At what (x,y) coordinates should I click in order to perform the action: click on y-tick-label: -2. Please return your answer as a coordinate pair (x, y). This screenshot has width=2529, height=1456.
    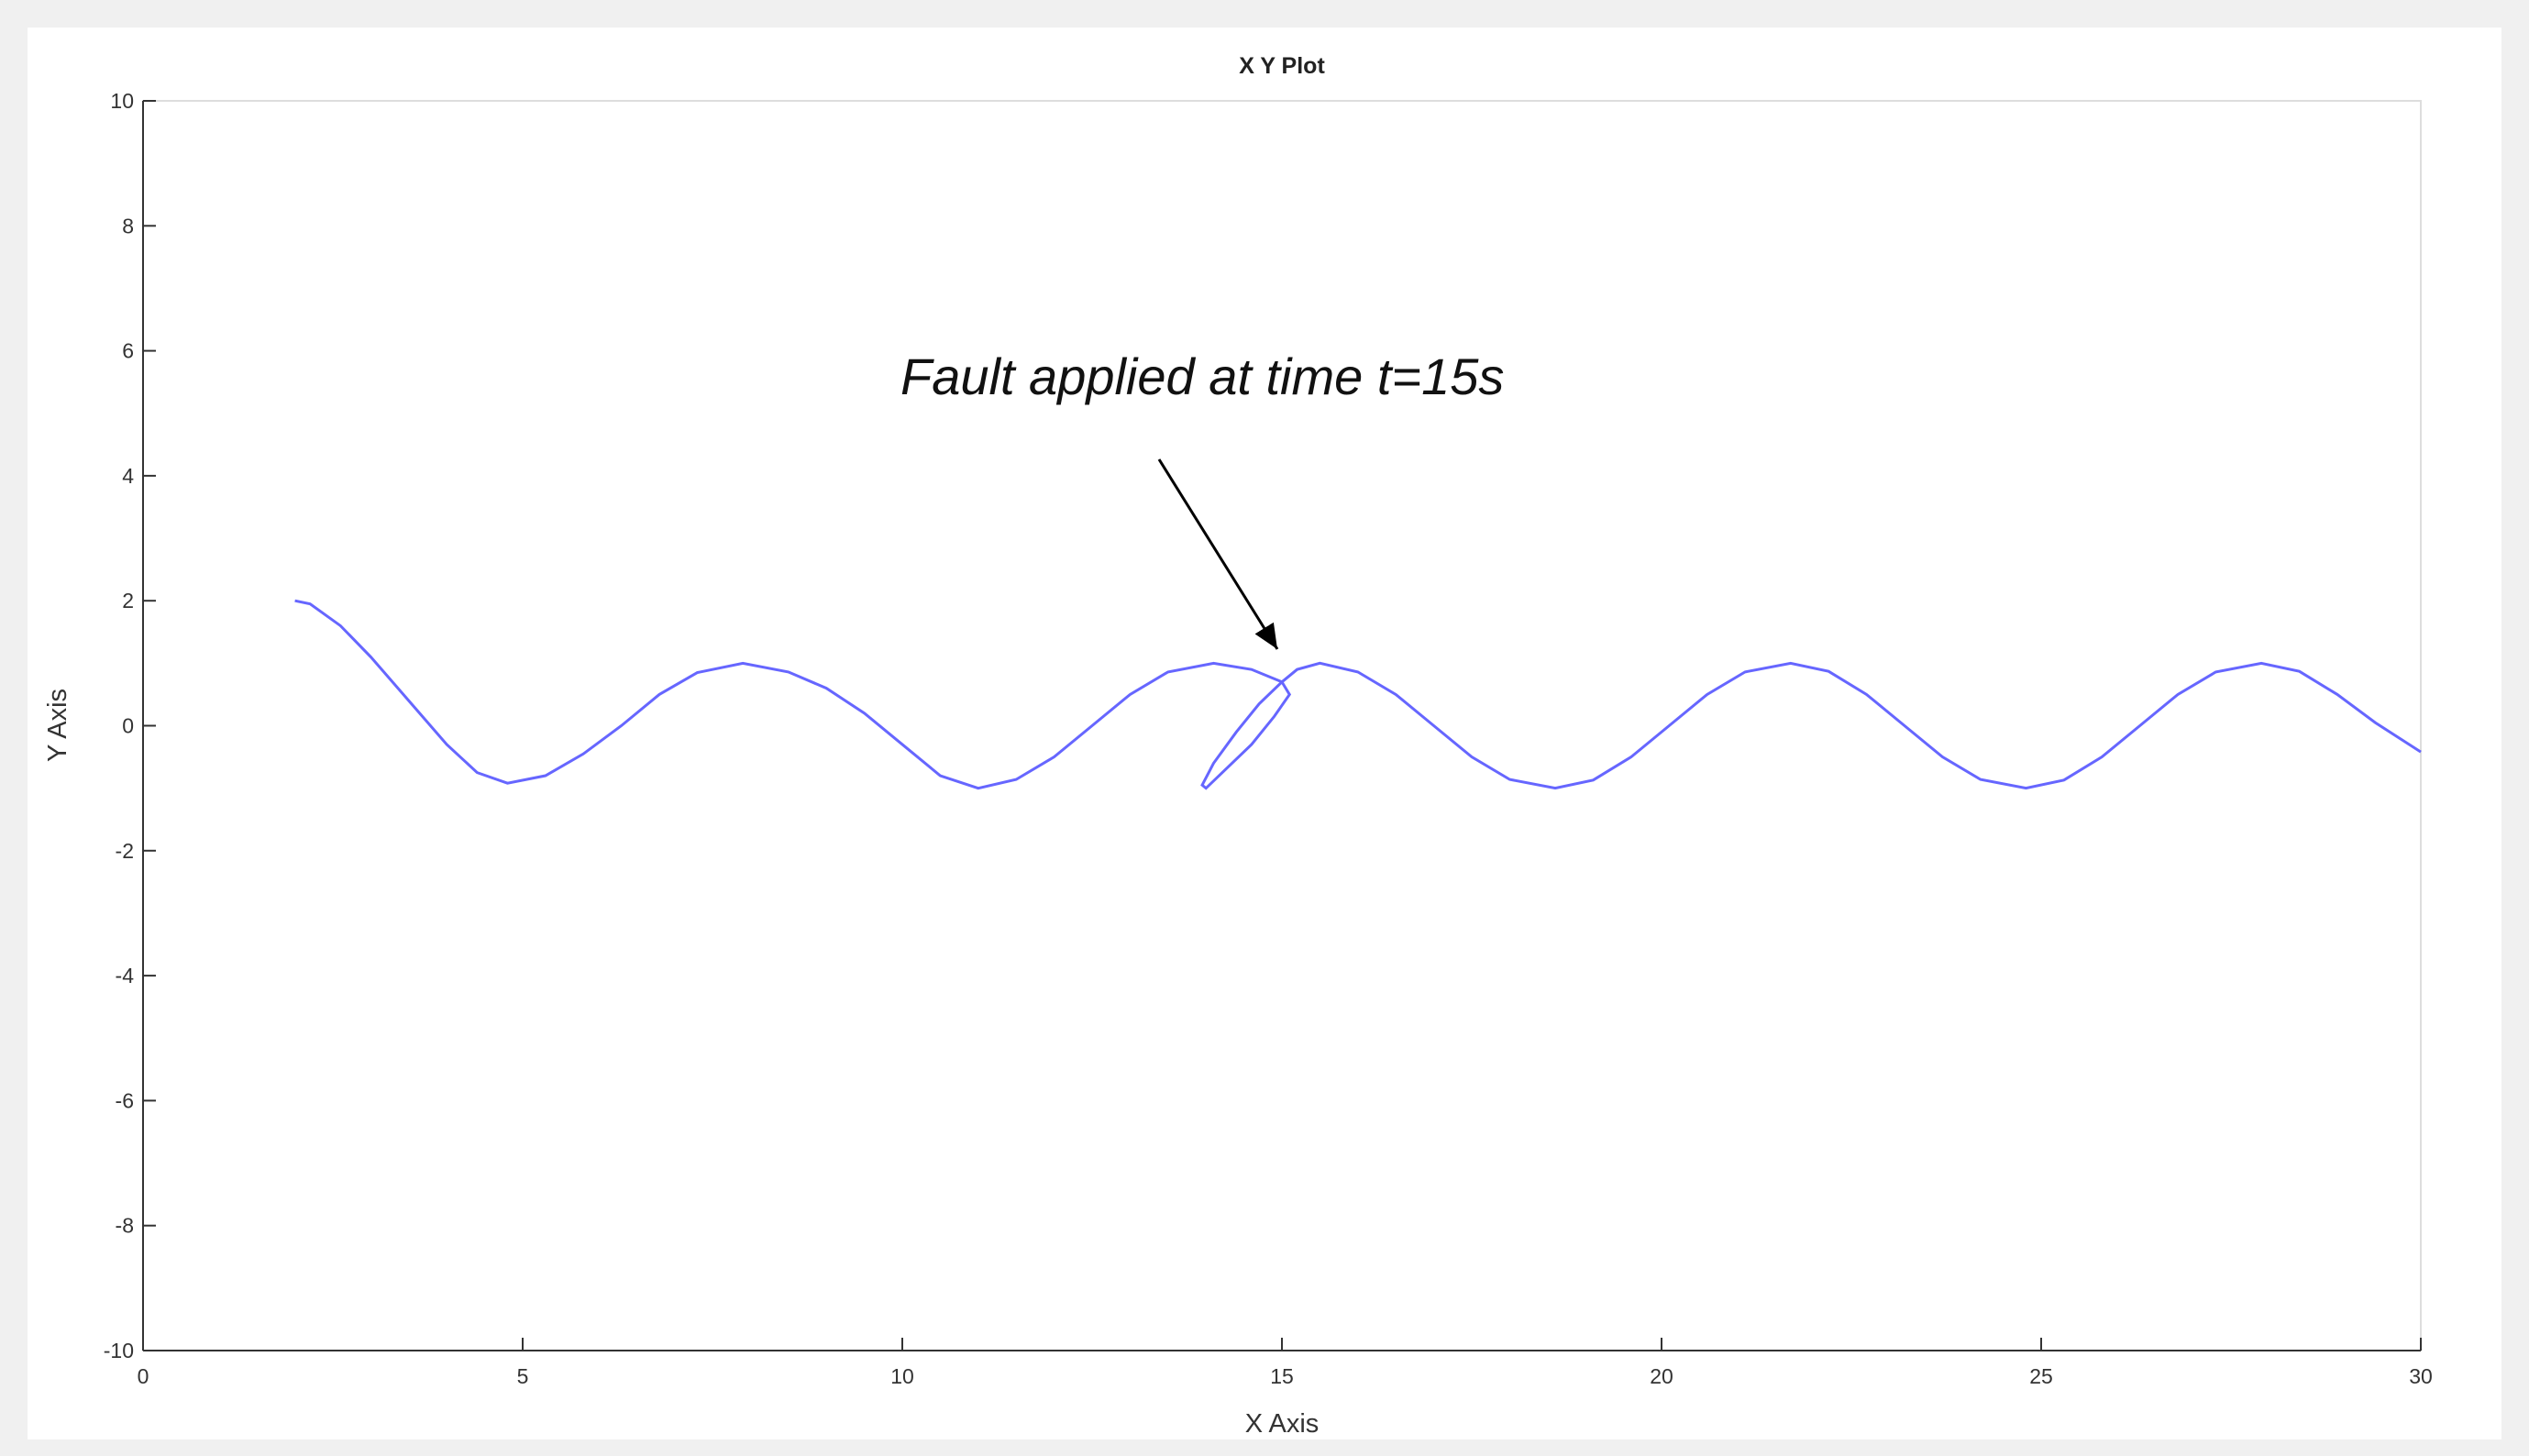
    Looking at the image, I should click on (125, 851).